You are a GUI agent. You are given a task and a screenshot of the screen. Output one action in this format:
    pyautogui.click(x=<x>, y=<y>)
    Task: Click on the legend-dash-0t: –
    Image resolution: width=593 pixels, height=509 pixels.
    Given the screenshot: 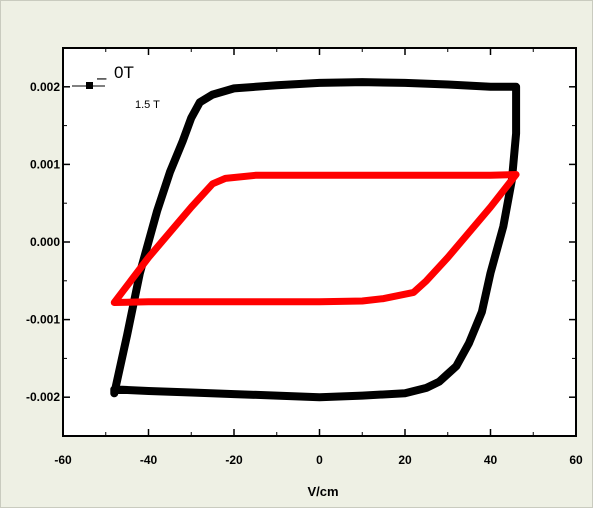 What is the action you would take?
    pyautogui.click(x=102, y=77)
    